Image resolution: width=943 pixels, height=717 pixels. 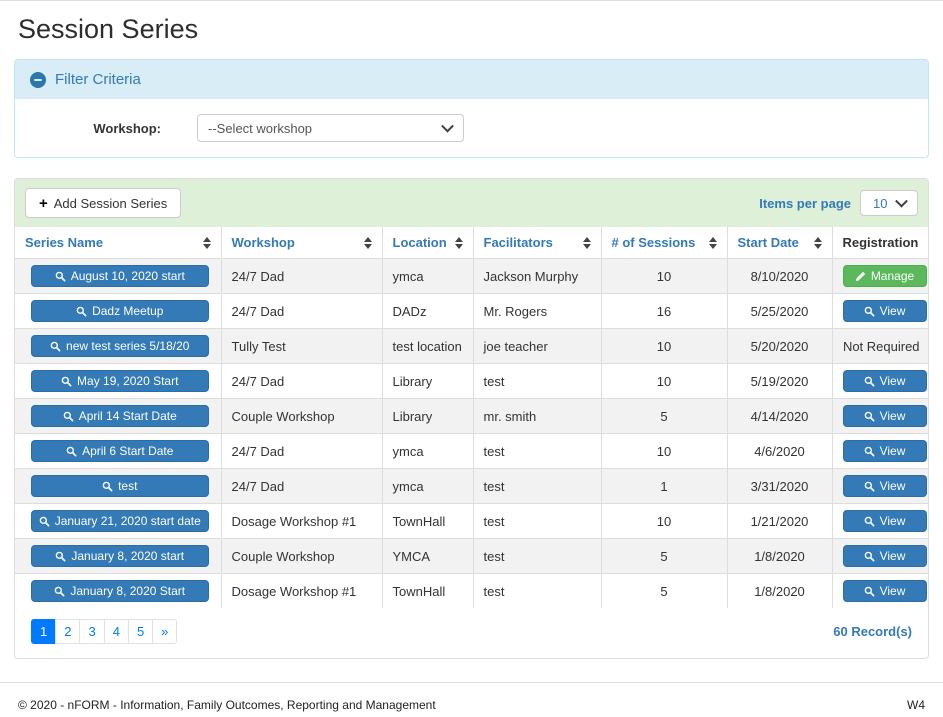 I want to click on add-session-series-button: + Add Session Series, so click(x=103, y=203).